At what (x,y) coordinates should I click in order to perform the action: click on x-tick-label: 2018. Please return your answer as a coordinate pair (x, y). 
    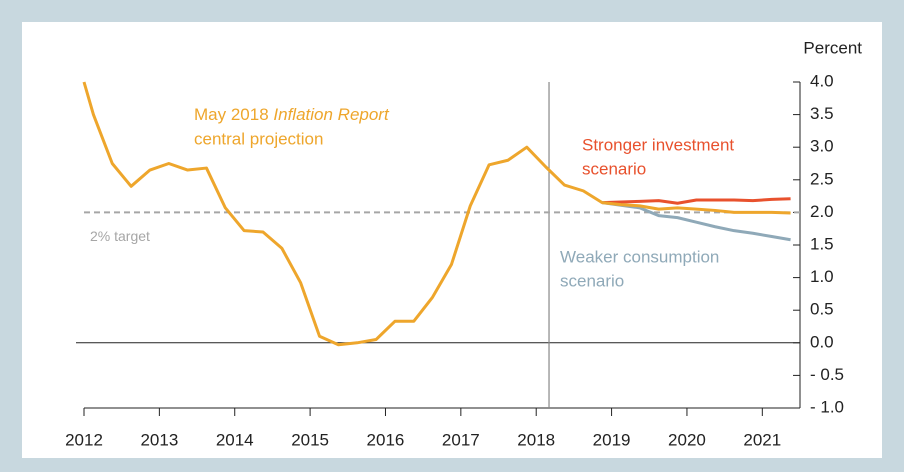
    Looking at the image, I should click on (536, 439).